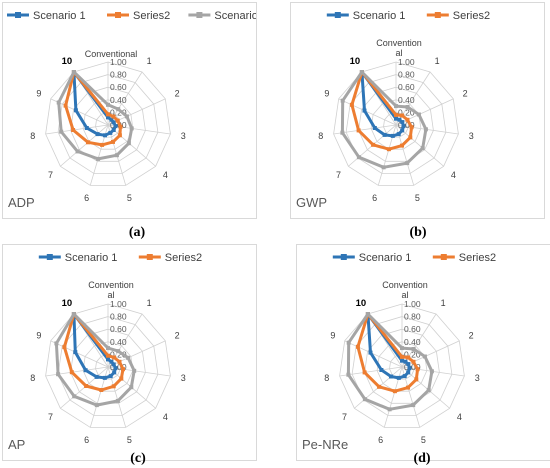 This screenshot has width=550, height=468. Describe the element at coordinates (165, 417) in the screenshot. I see `category-label: 4` at that location.